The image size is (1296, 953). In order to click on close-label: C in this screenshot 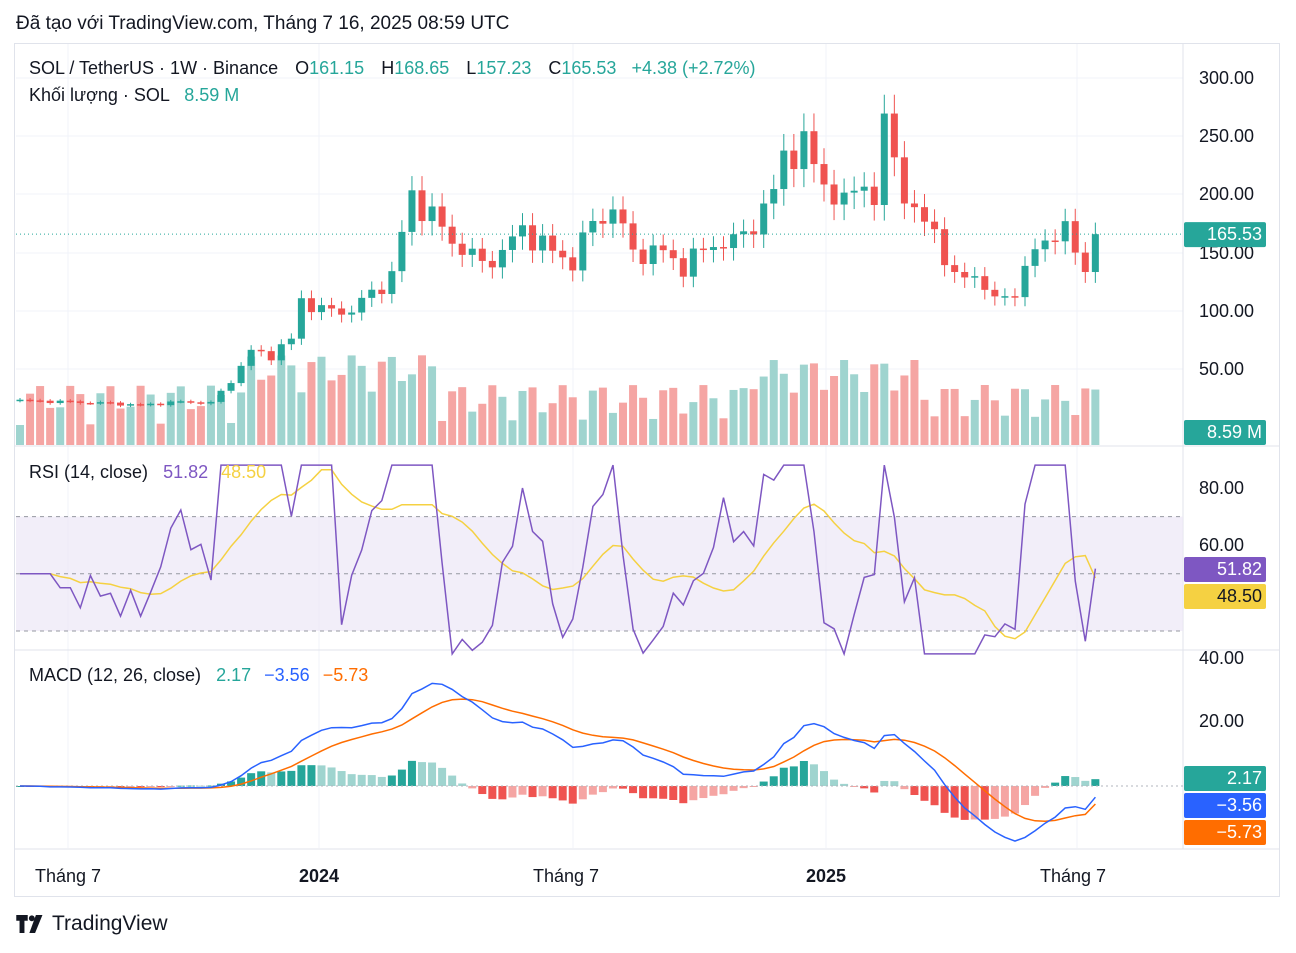, I will do `click(555, 68)`.